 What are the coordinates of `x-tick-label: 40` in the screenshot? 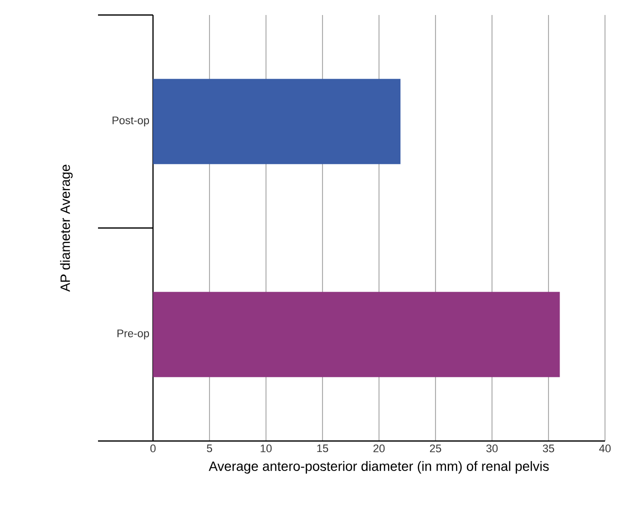 It's located at (605, 448).